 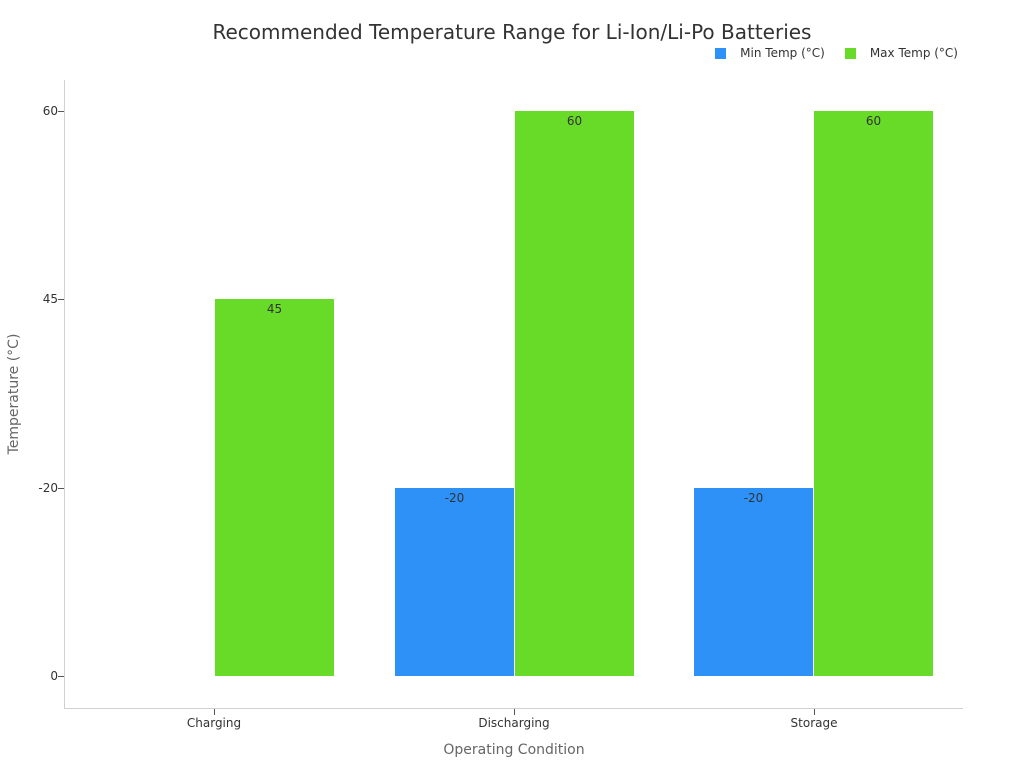 I want to click on y-axis-line, so click(x=64, y=394).